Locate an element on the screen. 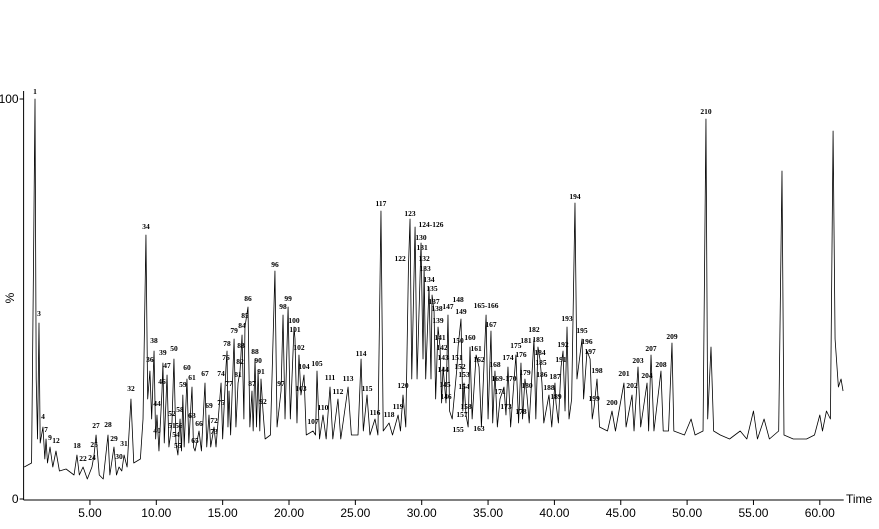  peak-label: 22 is located at coordinates (83, 458).